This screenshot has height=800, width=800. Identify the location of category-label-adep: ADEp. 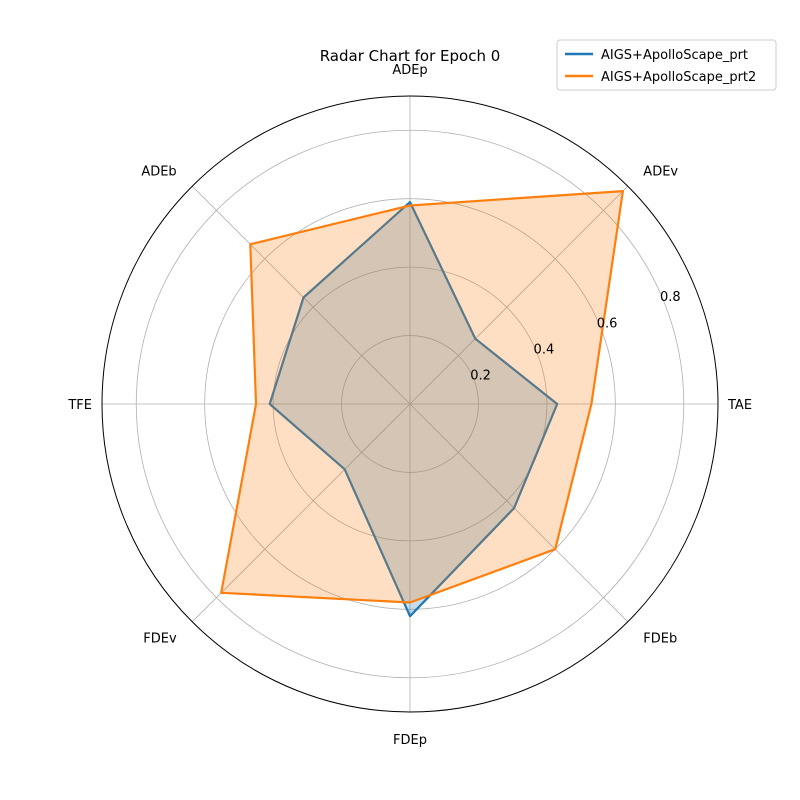
(409, 70).